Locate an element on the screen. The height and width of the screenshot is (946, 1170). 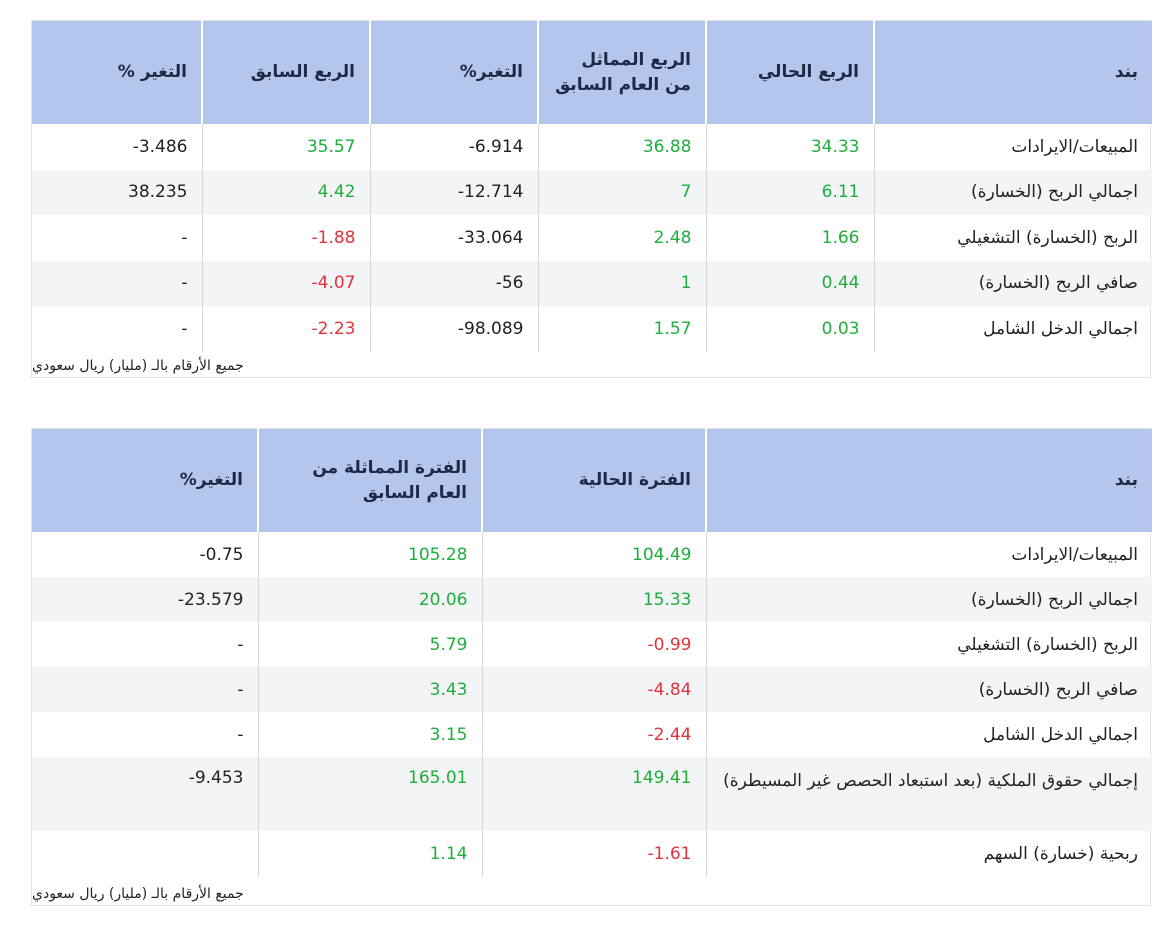
cell-same-last-year: 1.57 is located at coordinates (621, 329).